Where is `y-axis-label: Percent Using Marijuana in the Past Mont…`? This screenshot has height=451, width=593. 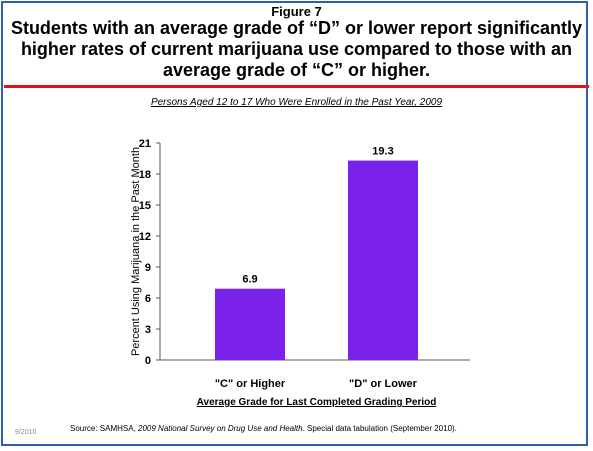 y-axis-label: Percent Using Marijuana in the Past Mont… is located at coordinates (136, 251).